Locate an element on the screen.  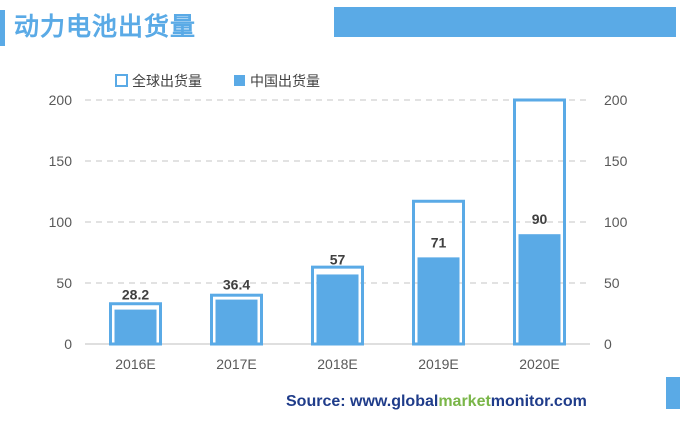
source-word-monitor: monitor is located at coordinates (520, 401).